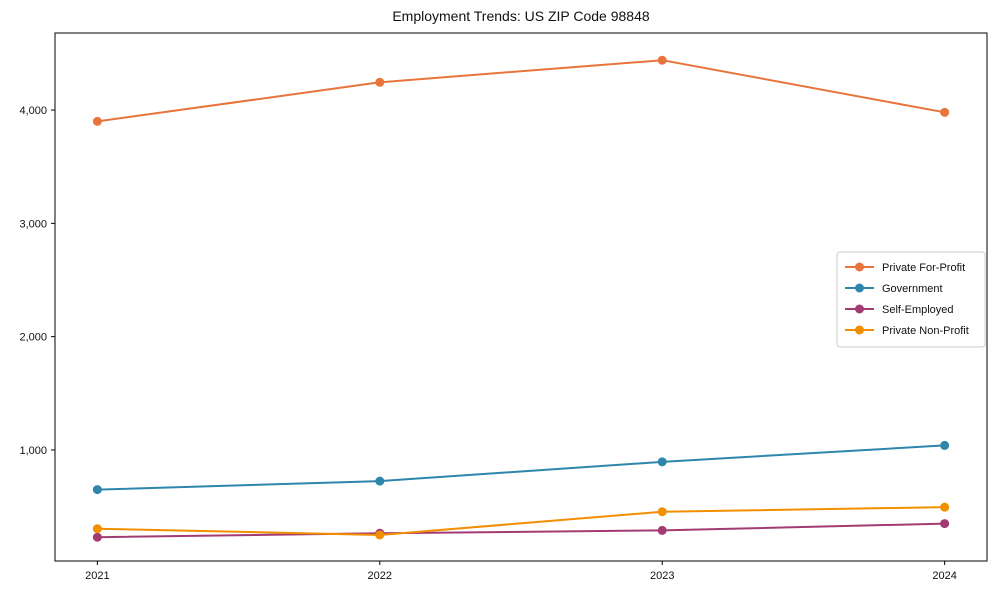 The width and height of the screenshot is (1000, 600). What do you see at coordinates (521, 91) in the screenshot?
I see `series-line-private-for-profit` at bounding box center [521, 91].